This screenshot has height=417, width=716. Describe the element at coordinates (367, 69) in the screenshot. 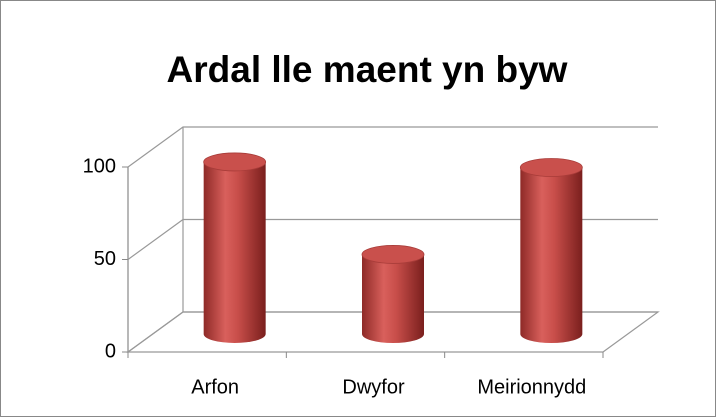

I see `chart-title: Ardal lle maent yn byw` at that location.